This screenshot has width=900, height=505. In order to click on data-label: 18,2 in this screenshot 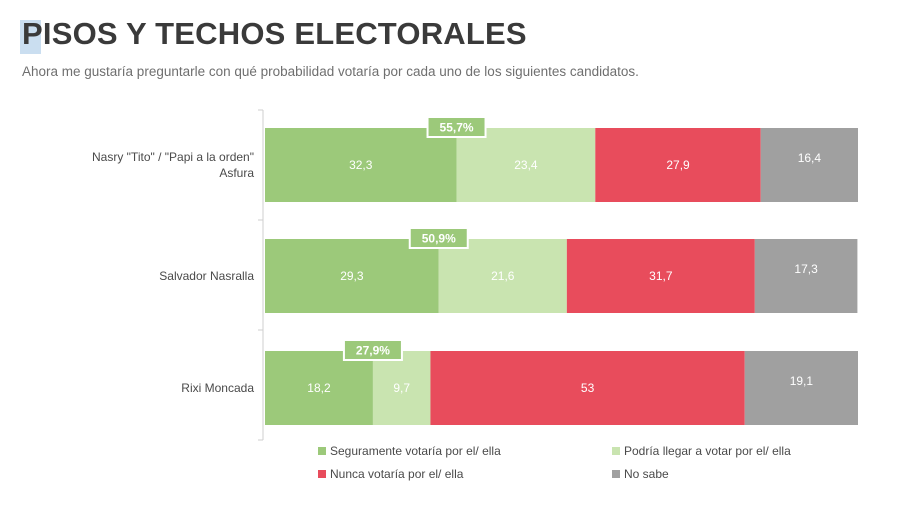, I will do `click(319, 388)`.